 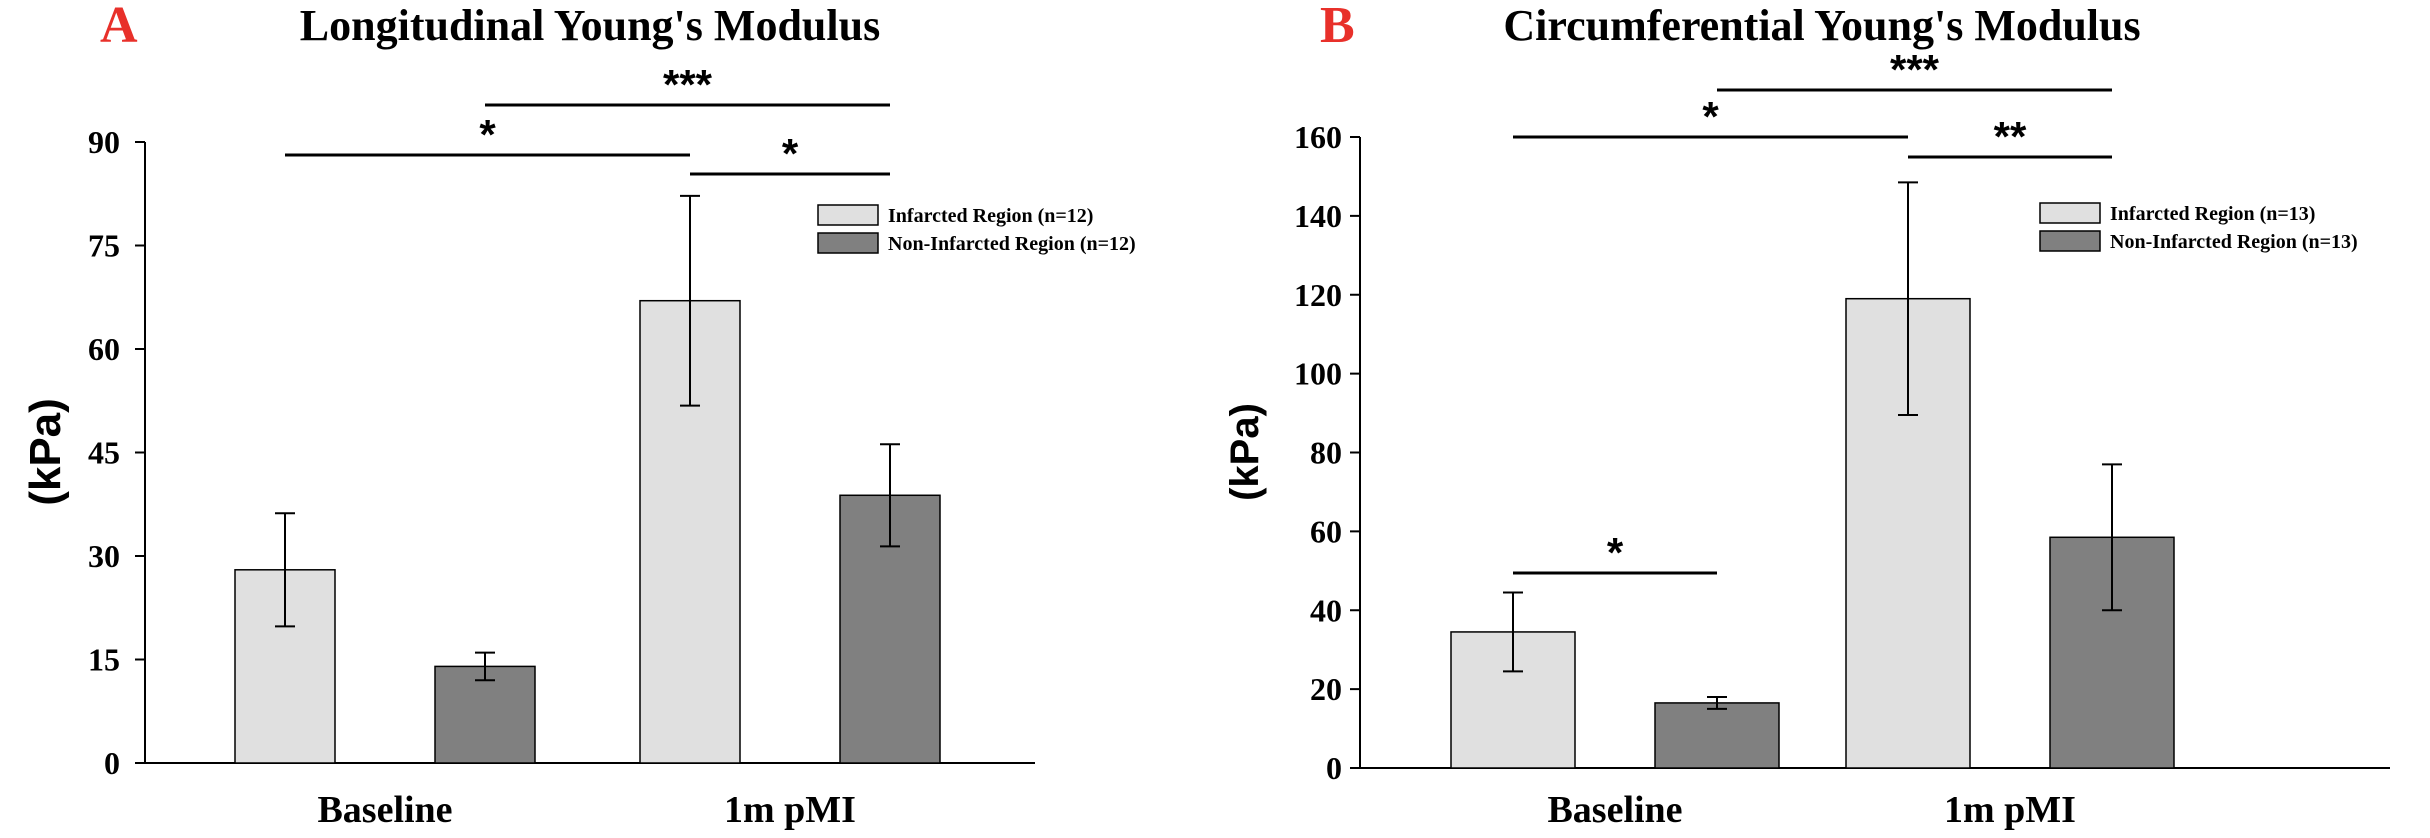 What do you see at coordinates (104, 453) in the screenshot?
I see `y-tick-label: 45` at bounding box center [104, 453].